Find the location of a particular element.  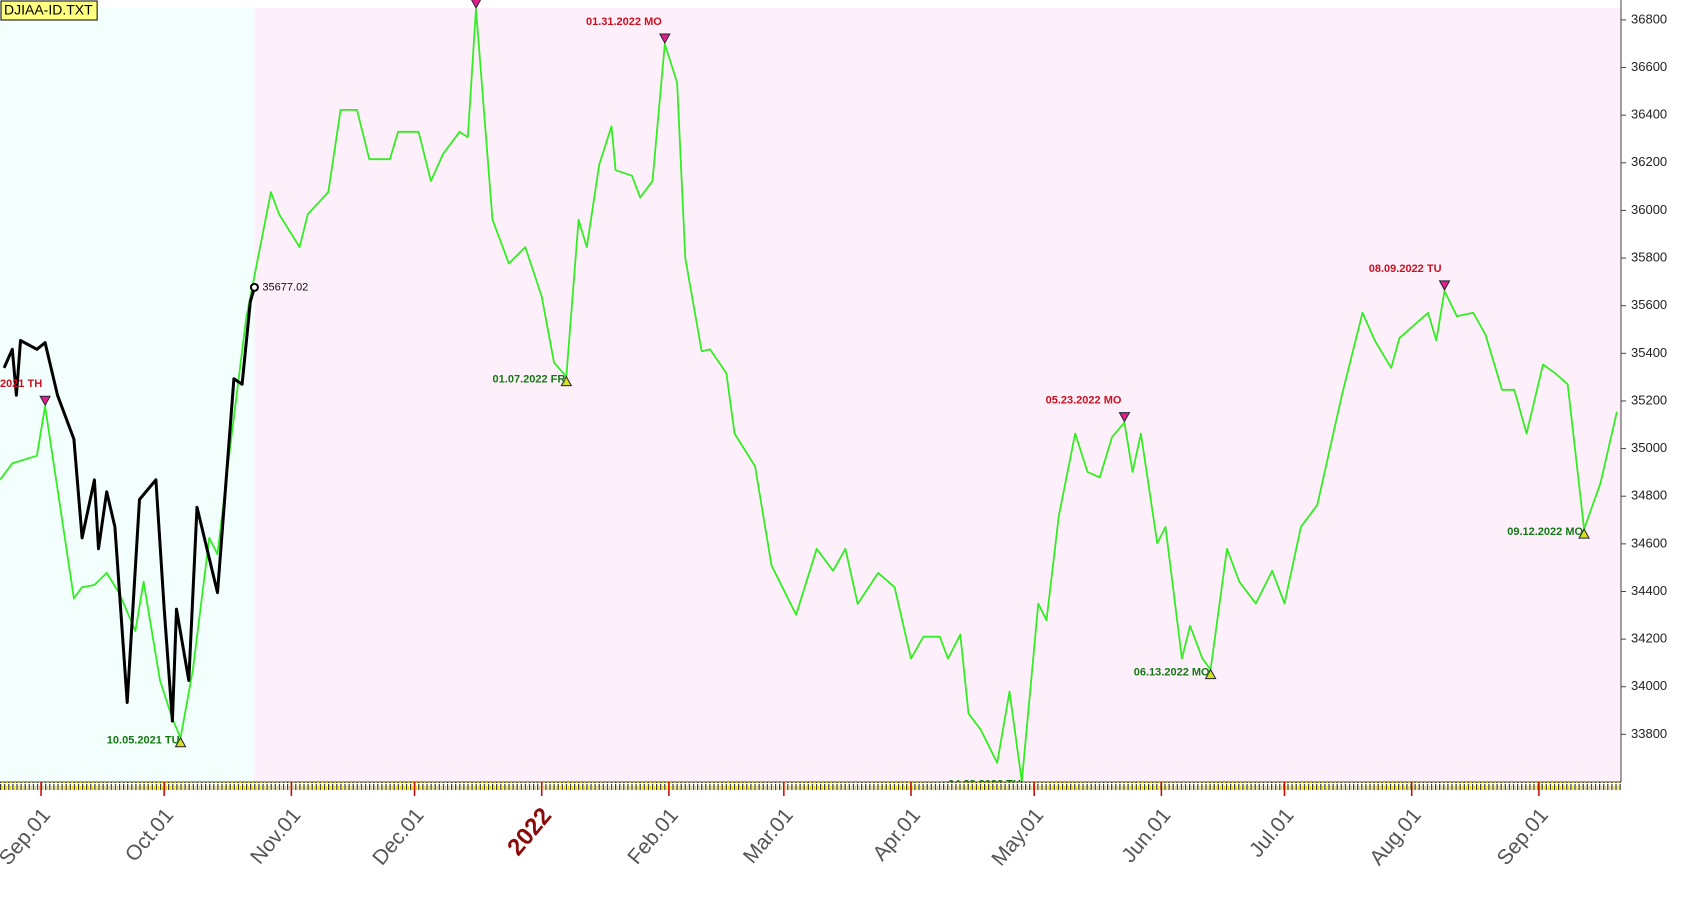

y-tick-label: 34000 is located at coordinates (1649, 685).